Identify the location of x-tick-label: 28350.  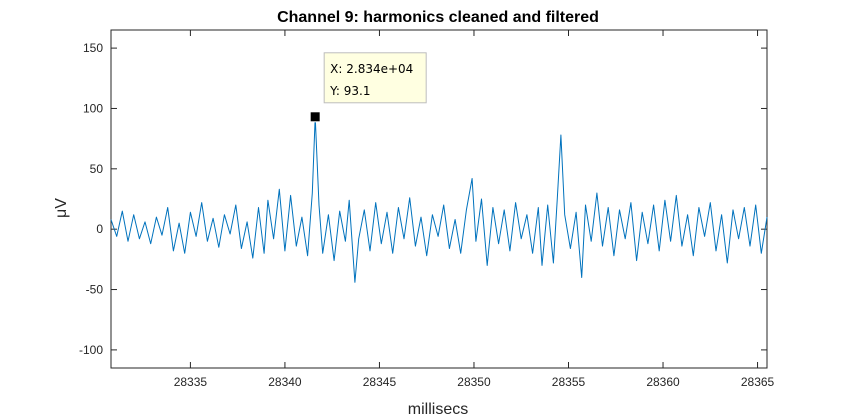
(474, 382).